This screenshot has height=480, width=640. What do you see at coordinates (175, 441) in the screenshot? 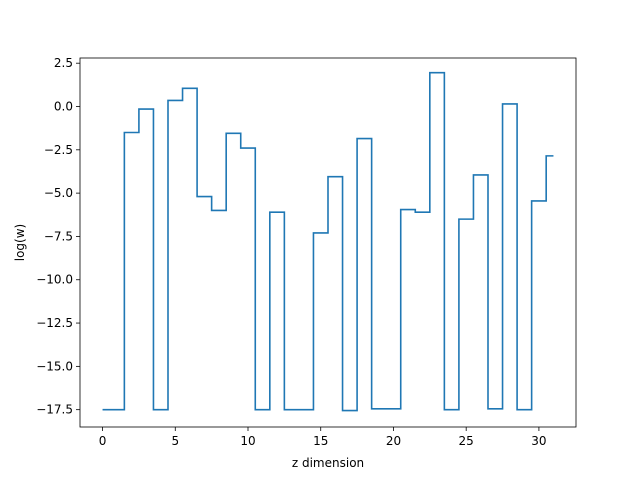
I see `x-tick-label: 5` at bounding box center [175, 441].